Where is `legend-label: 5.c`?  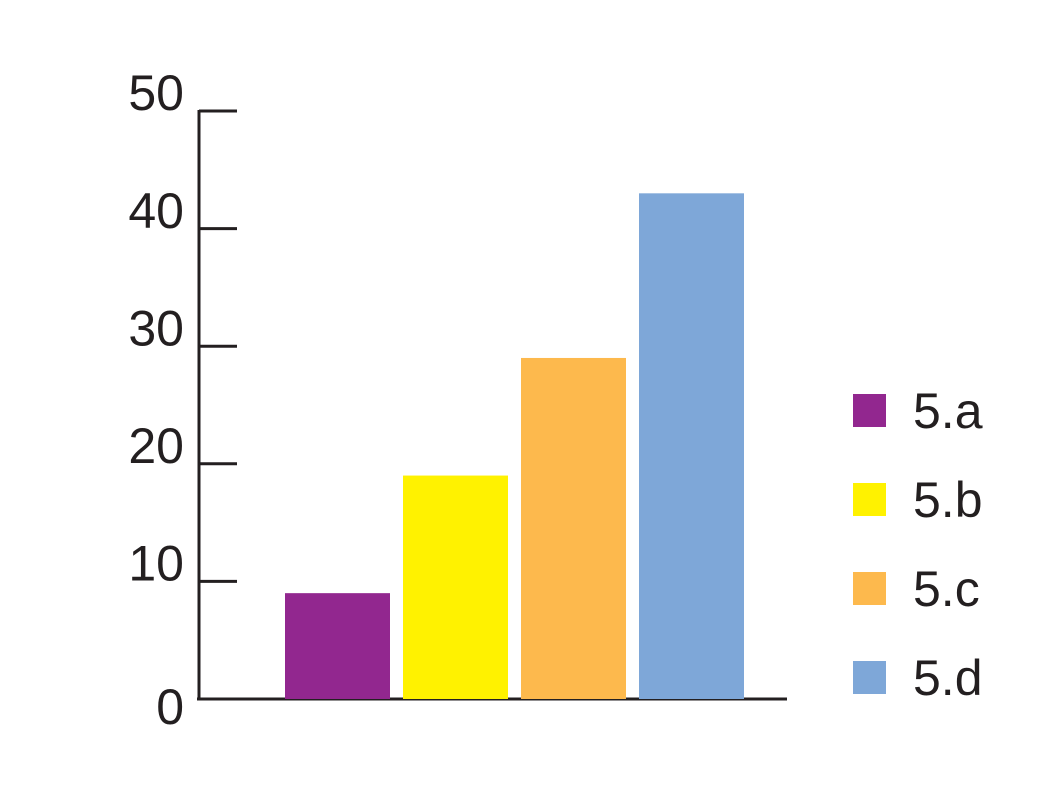
legend-label: 5.c is located at coordinates (946, 589).